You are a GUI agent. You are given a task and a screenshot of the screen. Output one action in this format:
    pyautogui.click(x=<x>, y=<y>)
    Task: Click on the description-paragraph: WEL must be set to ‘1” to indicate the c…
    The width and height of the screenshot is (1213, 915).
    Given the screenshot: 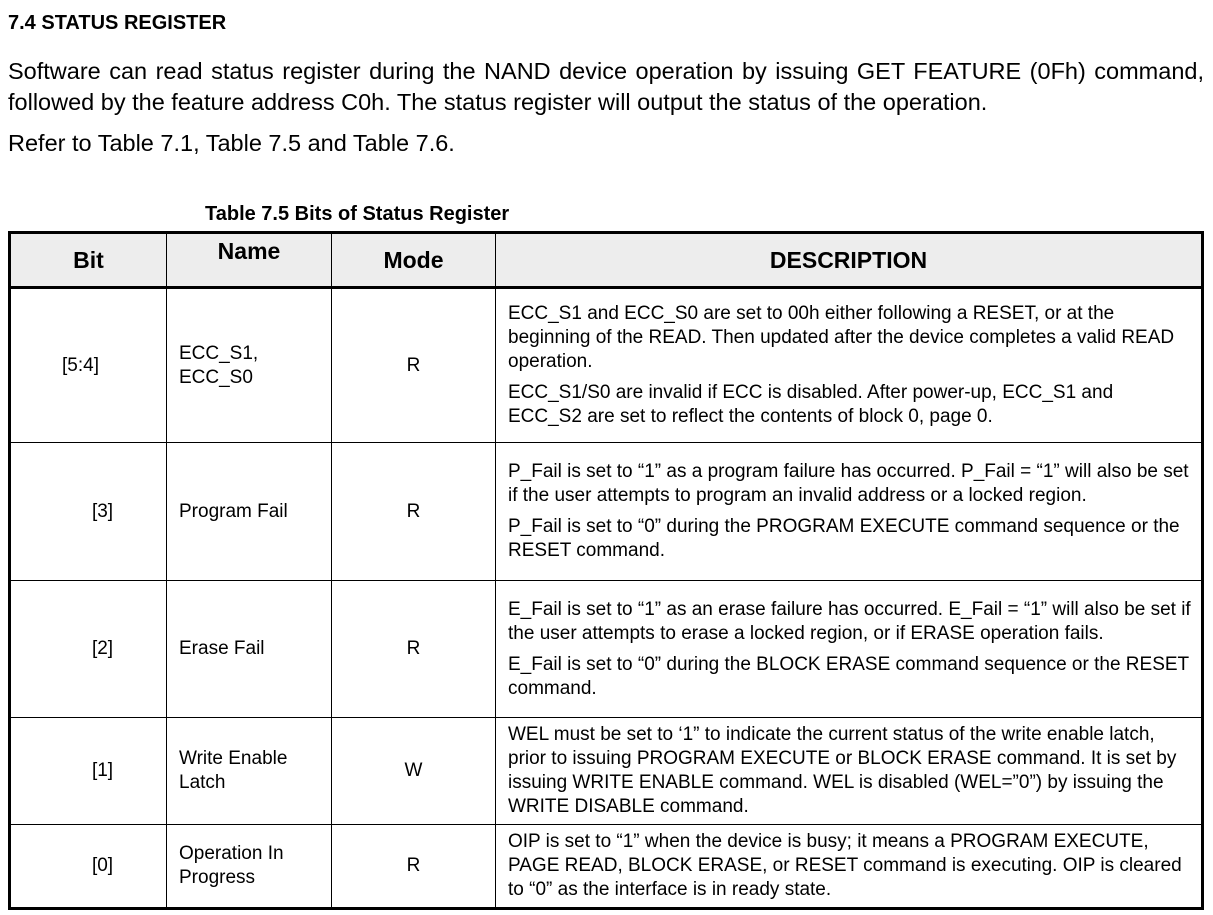 What is the action you would take?
    pyautogui.click(x=842, y=770)
    